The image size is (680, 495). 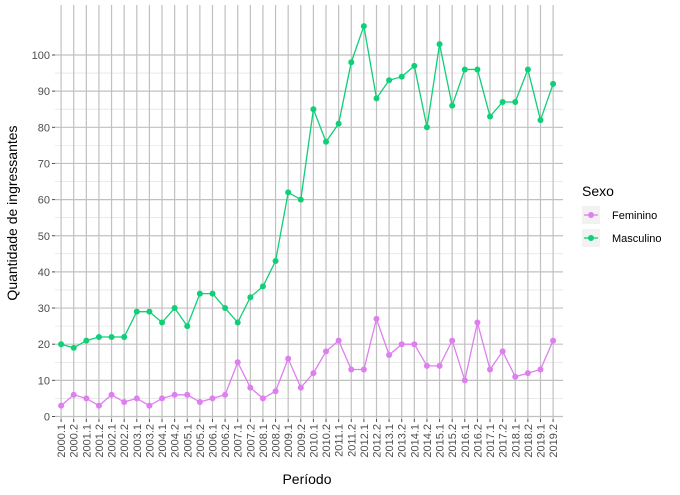 I want to click on x-tick-label: 2010.1, so click(x=314, y=441).